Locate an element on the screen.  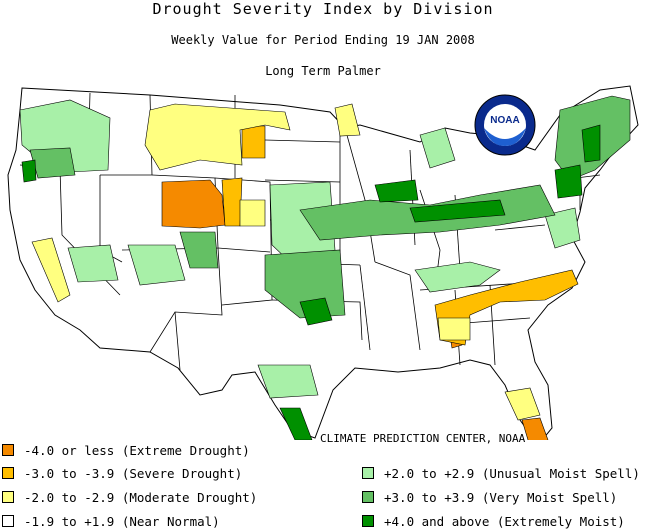
legend-item-severe-drought: -3.0 to -3.9 (Severe Drought) is located at coordinates (122, 473).